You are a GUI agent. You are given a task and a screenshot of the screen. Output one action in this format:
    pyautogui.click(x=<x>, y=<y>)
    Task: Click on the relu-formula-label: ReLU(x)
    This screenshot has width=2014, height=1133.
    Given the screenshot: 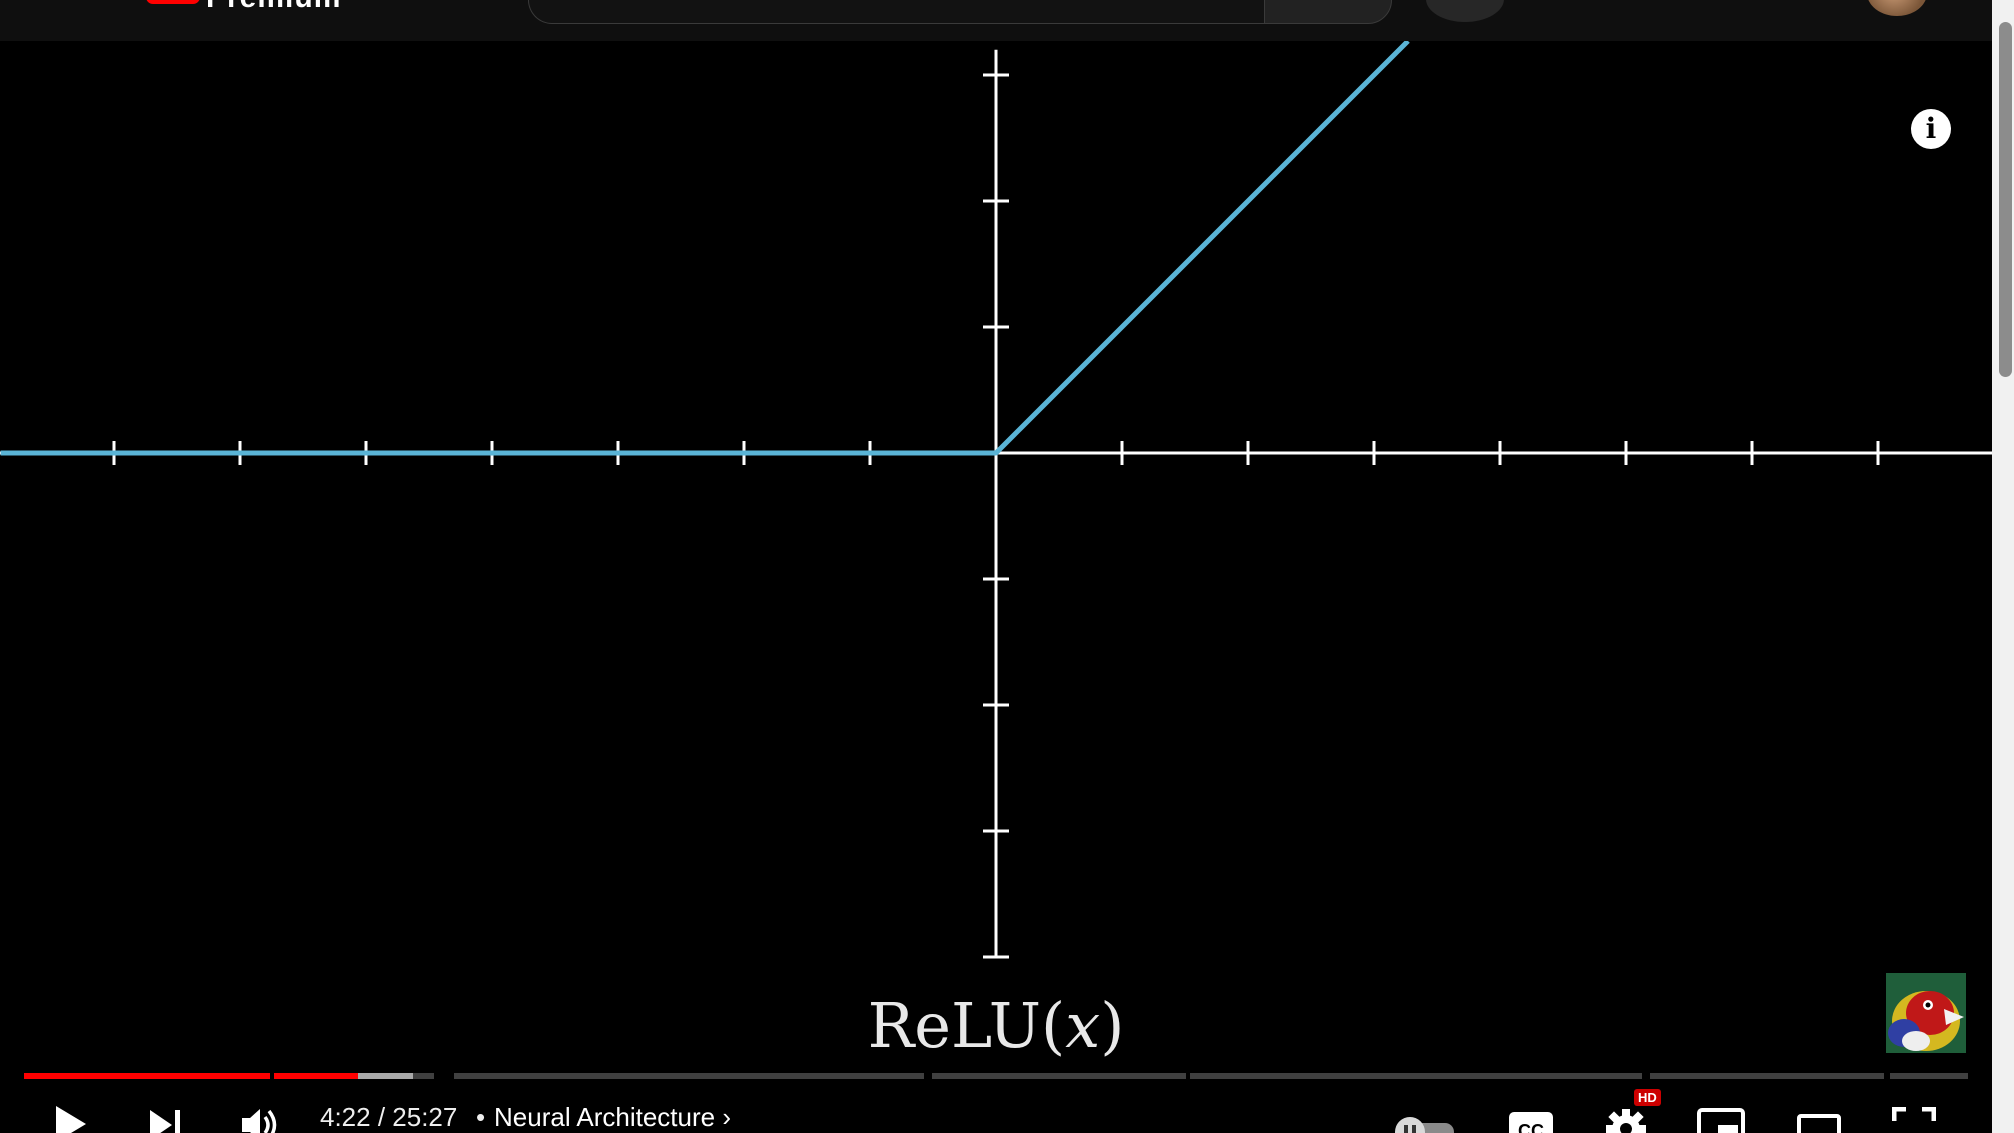 What is the action you would take?
    pyautogui.click(x=996, y=1025)
    